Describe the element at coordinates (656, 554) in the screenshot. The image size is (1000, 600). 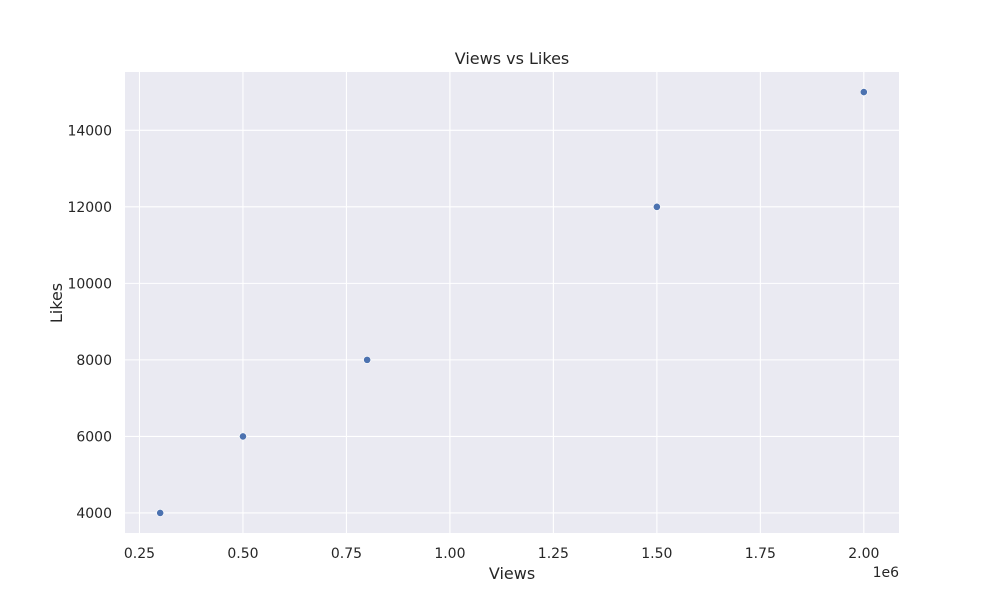
I see `x-tick-label: 1.50` at that location.